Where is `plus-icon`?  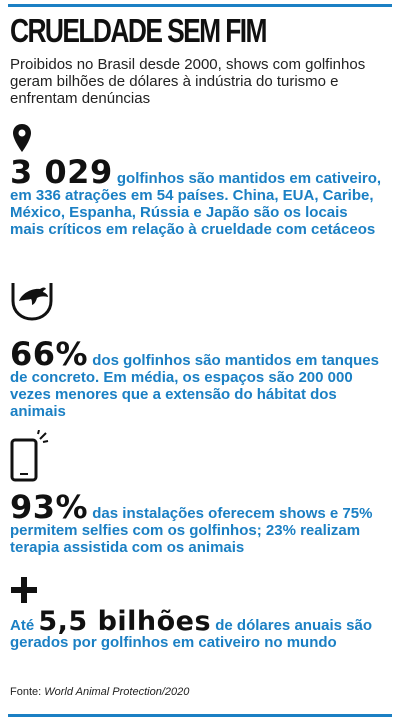 plus-icon is located at coordinates (24, 590).